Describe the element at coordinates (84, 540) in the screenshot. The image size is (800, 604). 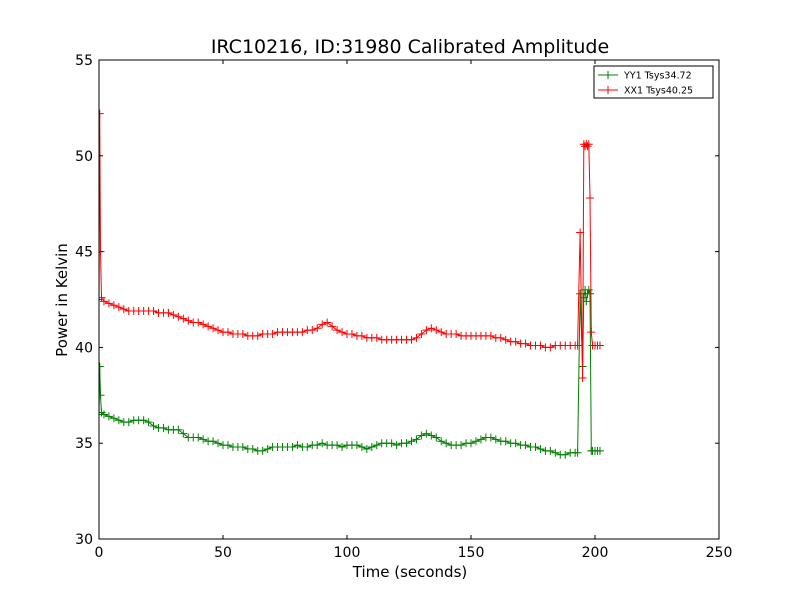
I see `y-tick-label: 30` at that location.